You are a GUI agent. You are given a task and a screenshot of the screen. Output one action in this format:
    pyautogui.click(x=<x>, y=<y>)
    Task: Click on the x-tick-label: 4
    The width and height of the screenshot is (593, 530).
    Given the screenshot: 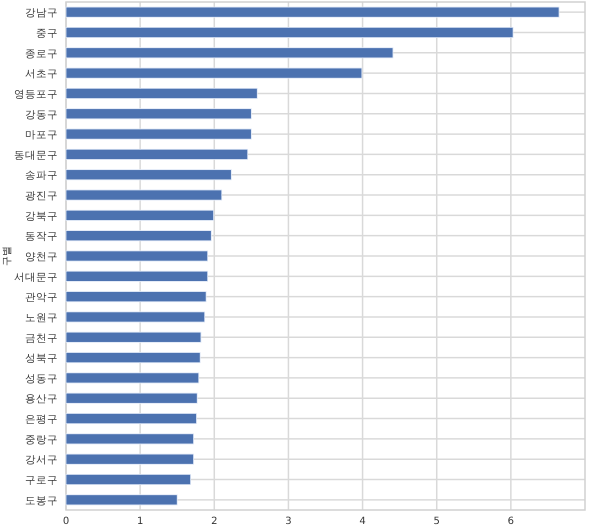 What is the action you would take?
    pyautogui.click(x=362, y=521)
    